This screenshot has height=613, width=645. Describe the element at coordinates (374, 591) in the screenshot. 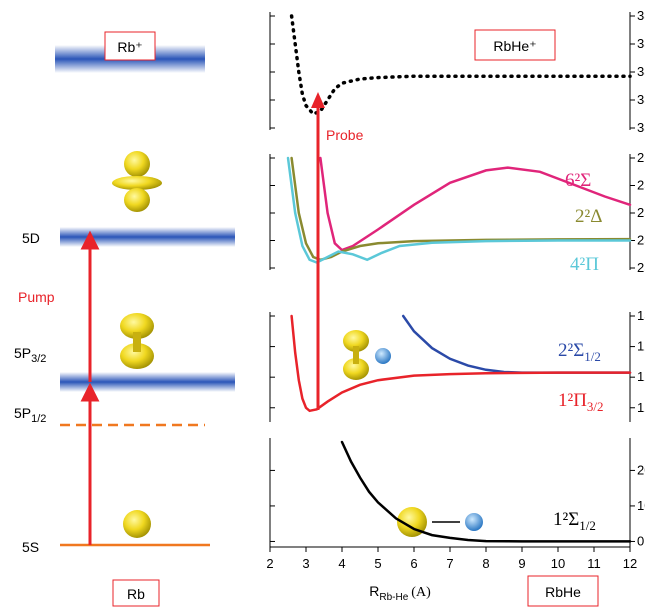

I see `x-label-main: R` at that location.